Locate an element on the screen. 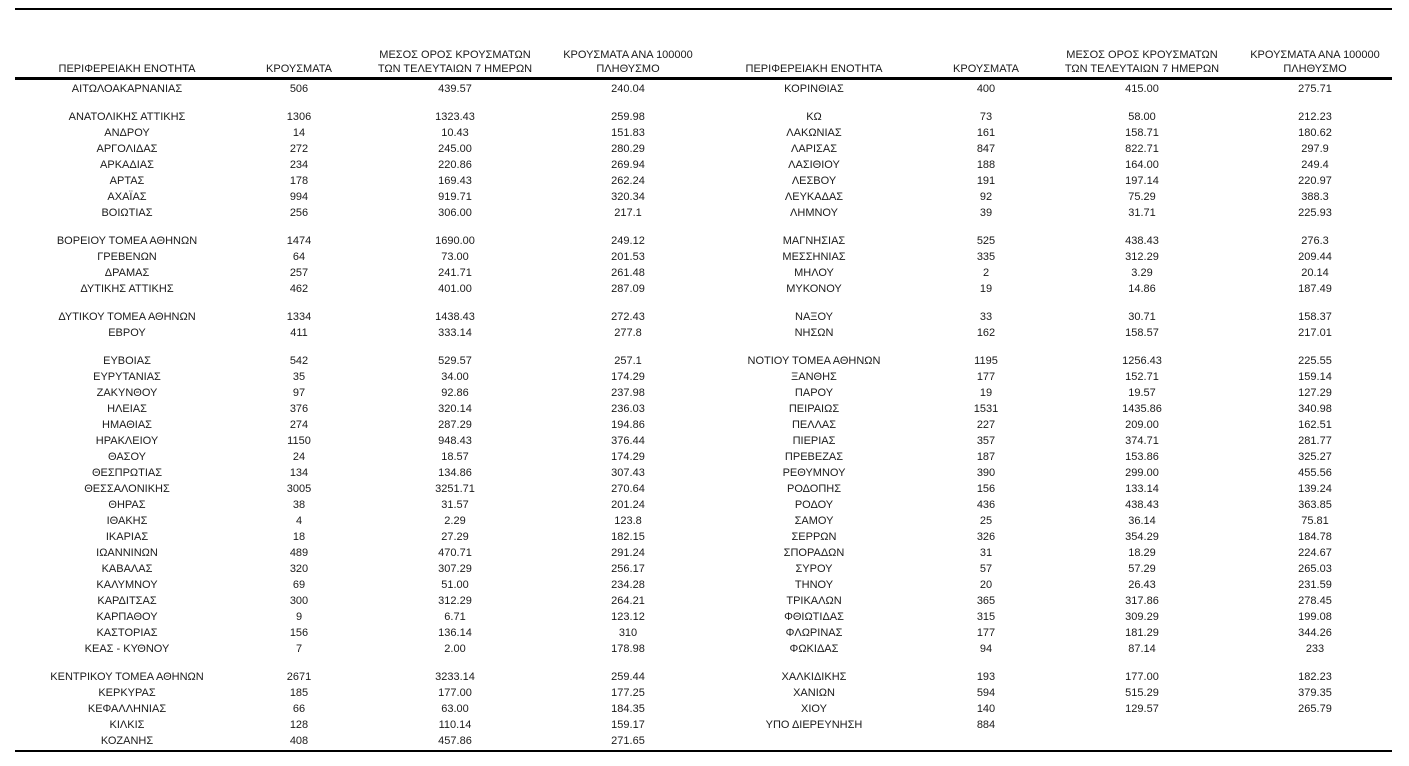 Image resolution: width=1409 pixels, height=766 pixels. cases-cell: 400 is located at coordinates (986, 89).